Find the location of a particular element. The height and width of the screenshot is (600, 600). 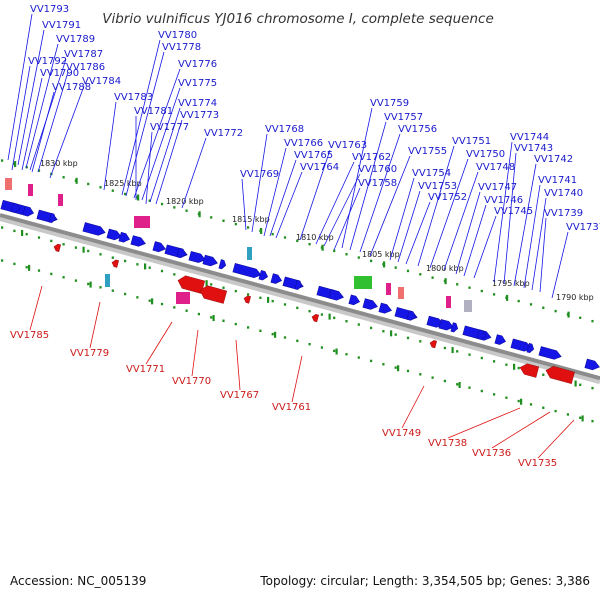

forward-gene-label: VV1765 is located at coordinates (313, 155).